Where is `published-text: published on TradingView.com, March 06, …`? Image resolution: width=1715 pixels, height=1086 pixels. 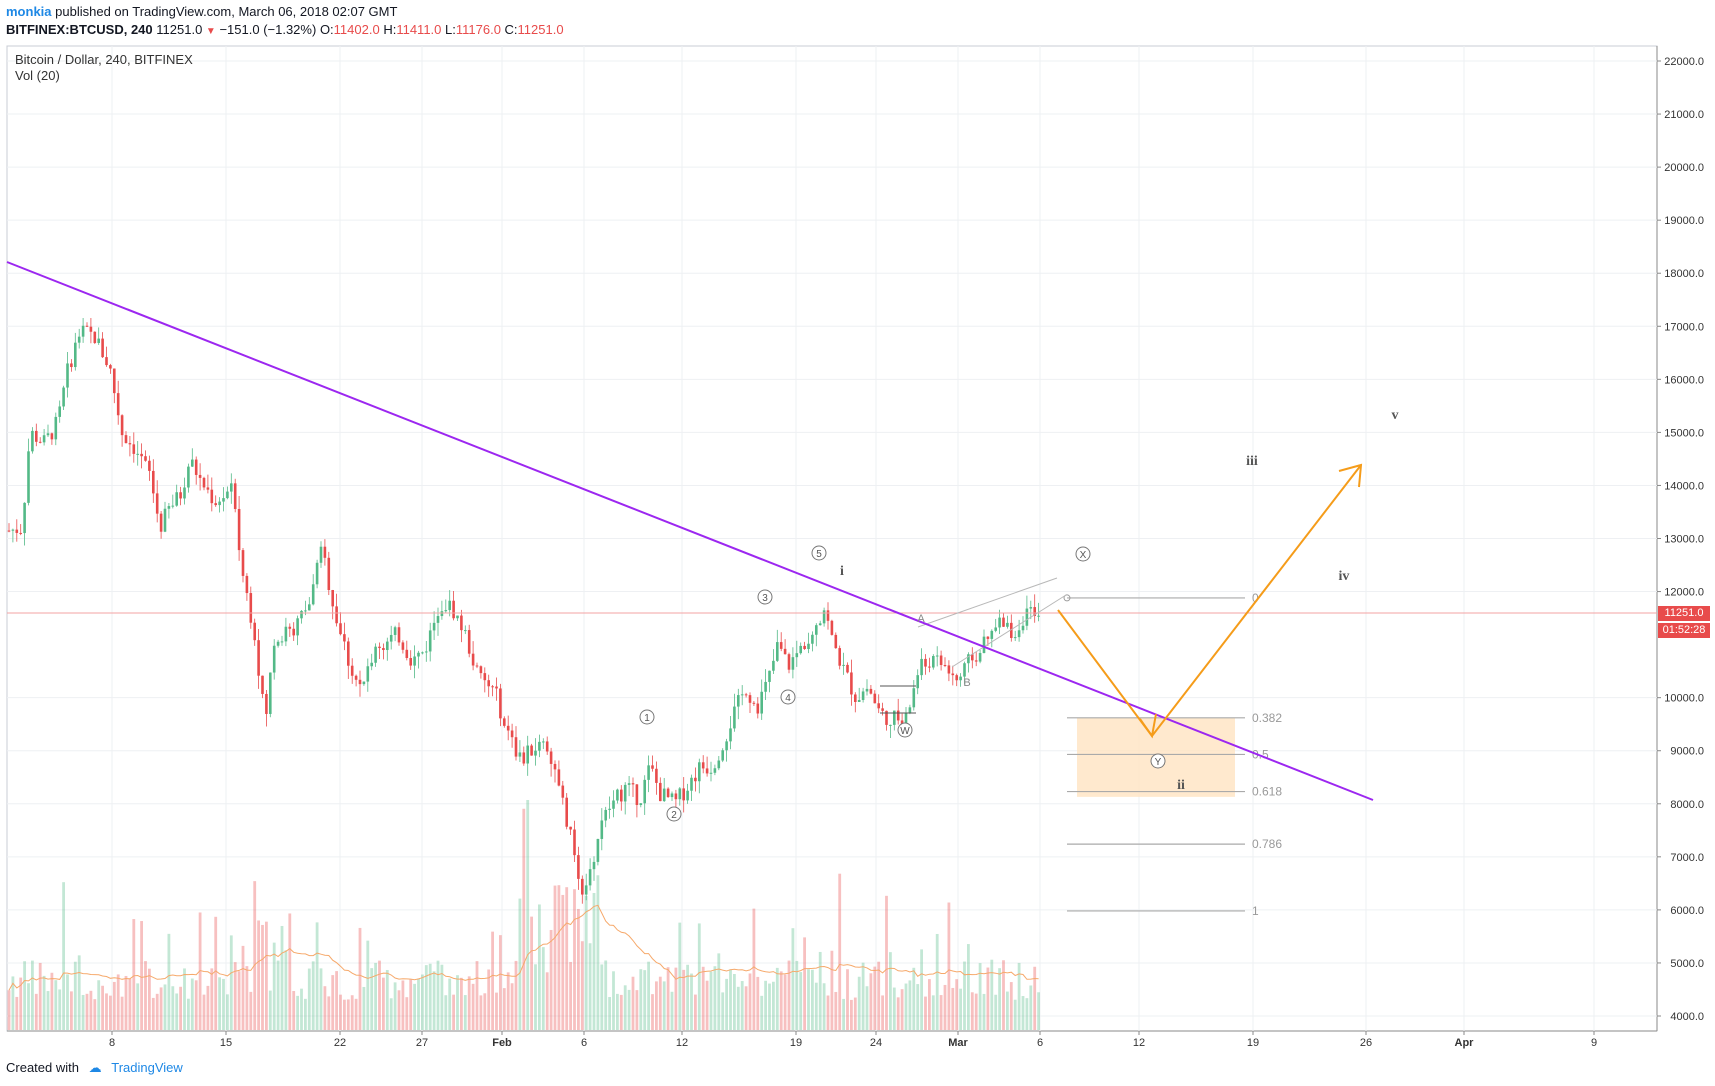
published-text: published on TradingView.com, March 06, … is located at coordinates (226, 11).